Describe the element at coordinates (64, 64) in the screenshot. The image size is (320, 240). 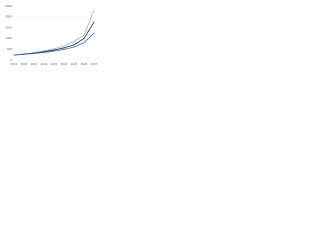
I see `x-tick-label: 2024` at that location.